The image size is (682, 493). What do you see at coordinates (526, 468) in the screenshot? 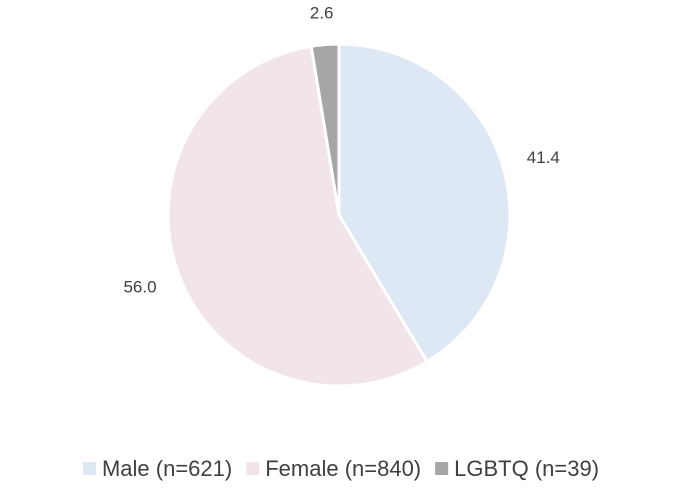
I see `legend-label: LGBTQ (n=39)` at bounding box center [526, 468].